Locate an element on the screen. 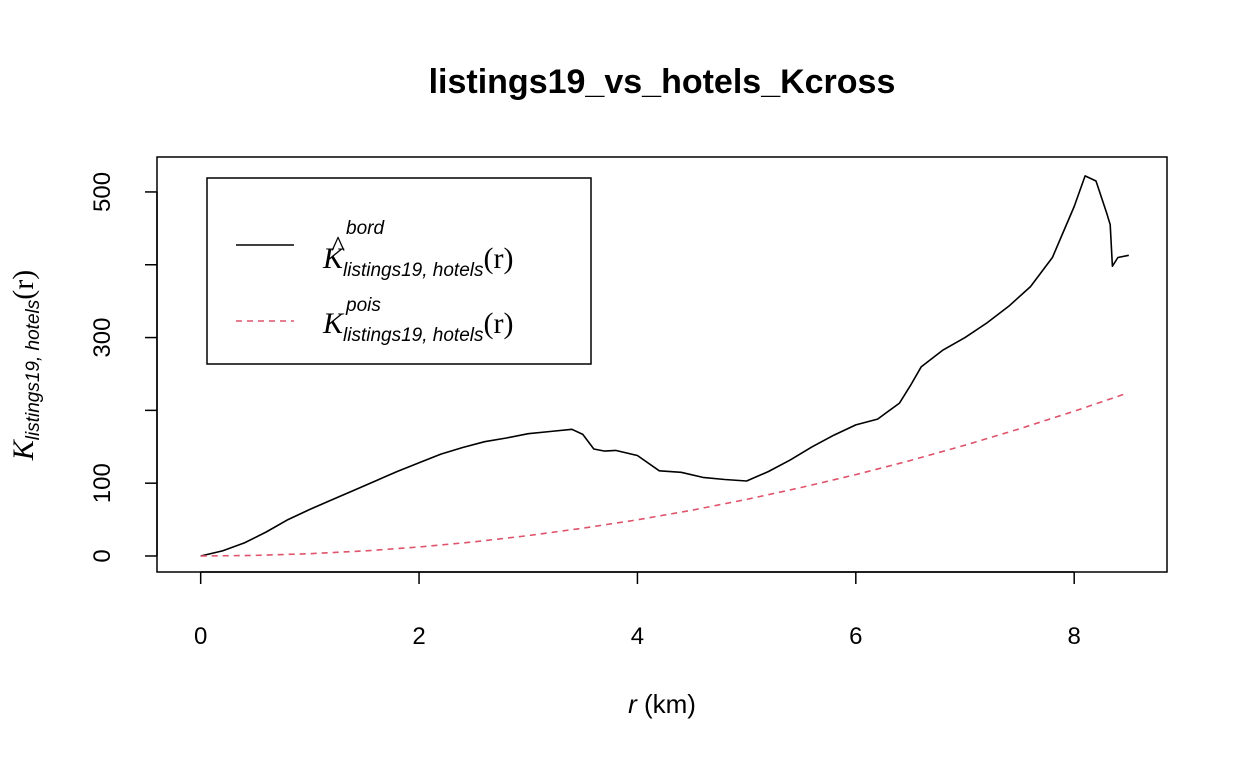 This screenshot has height=768, width=1248. legend-sup-bord: bord is located at coordinates (365, 228).